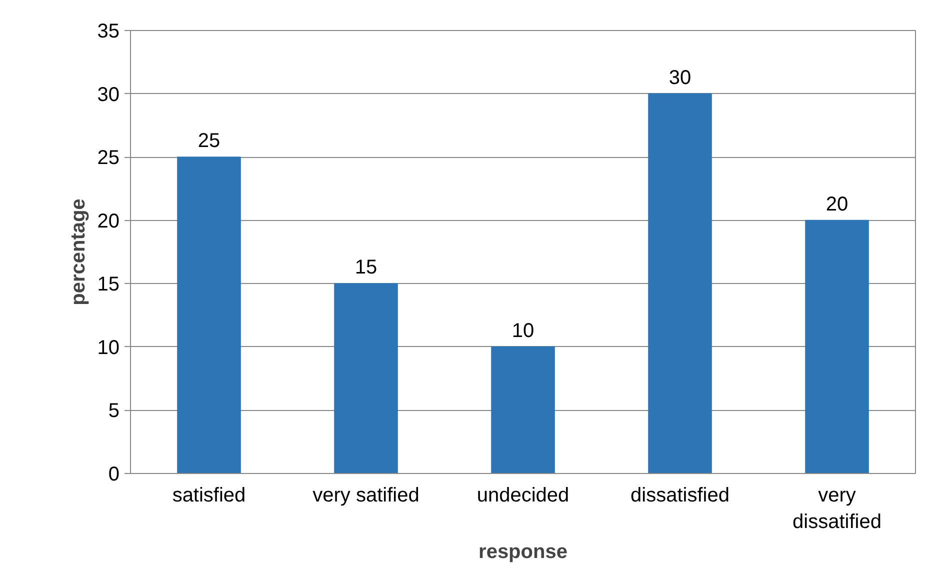 The width and height of the screenshot is (927, 565). I want to click on y-tick-label: 20, so click(108, 221).